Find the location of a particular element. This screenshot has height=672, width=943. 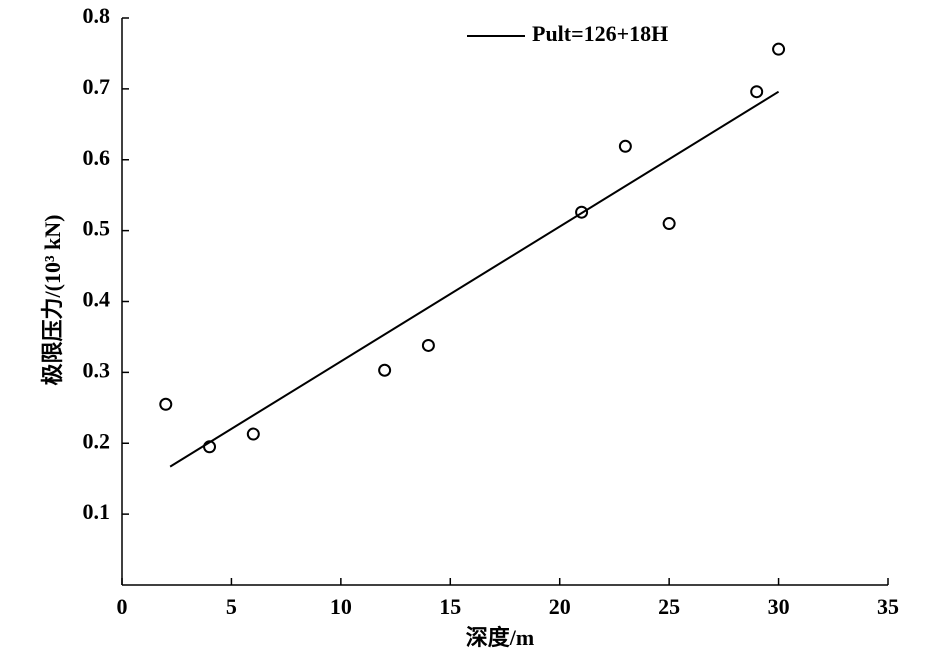

y-tick-label: 0.4 is located at coordinates (97, 299).